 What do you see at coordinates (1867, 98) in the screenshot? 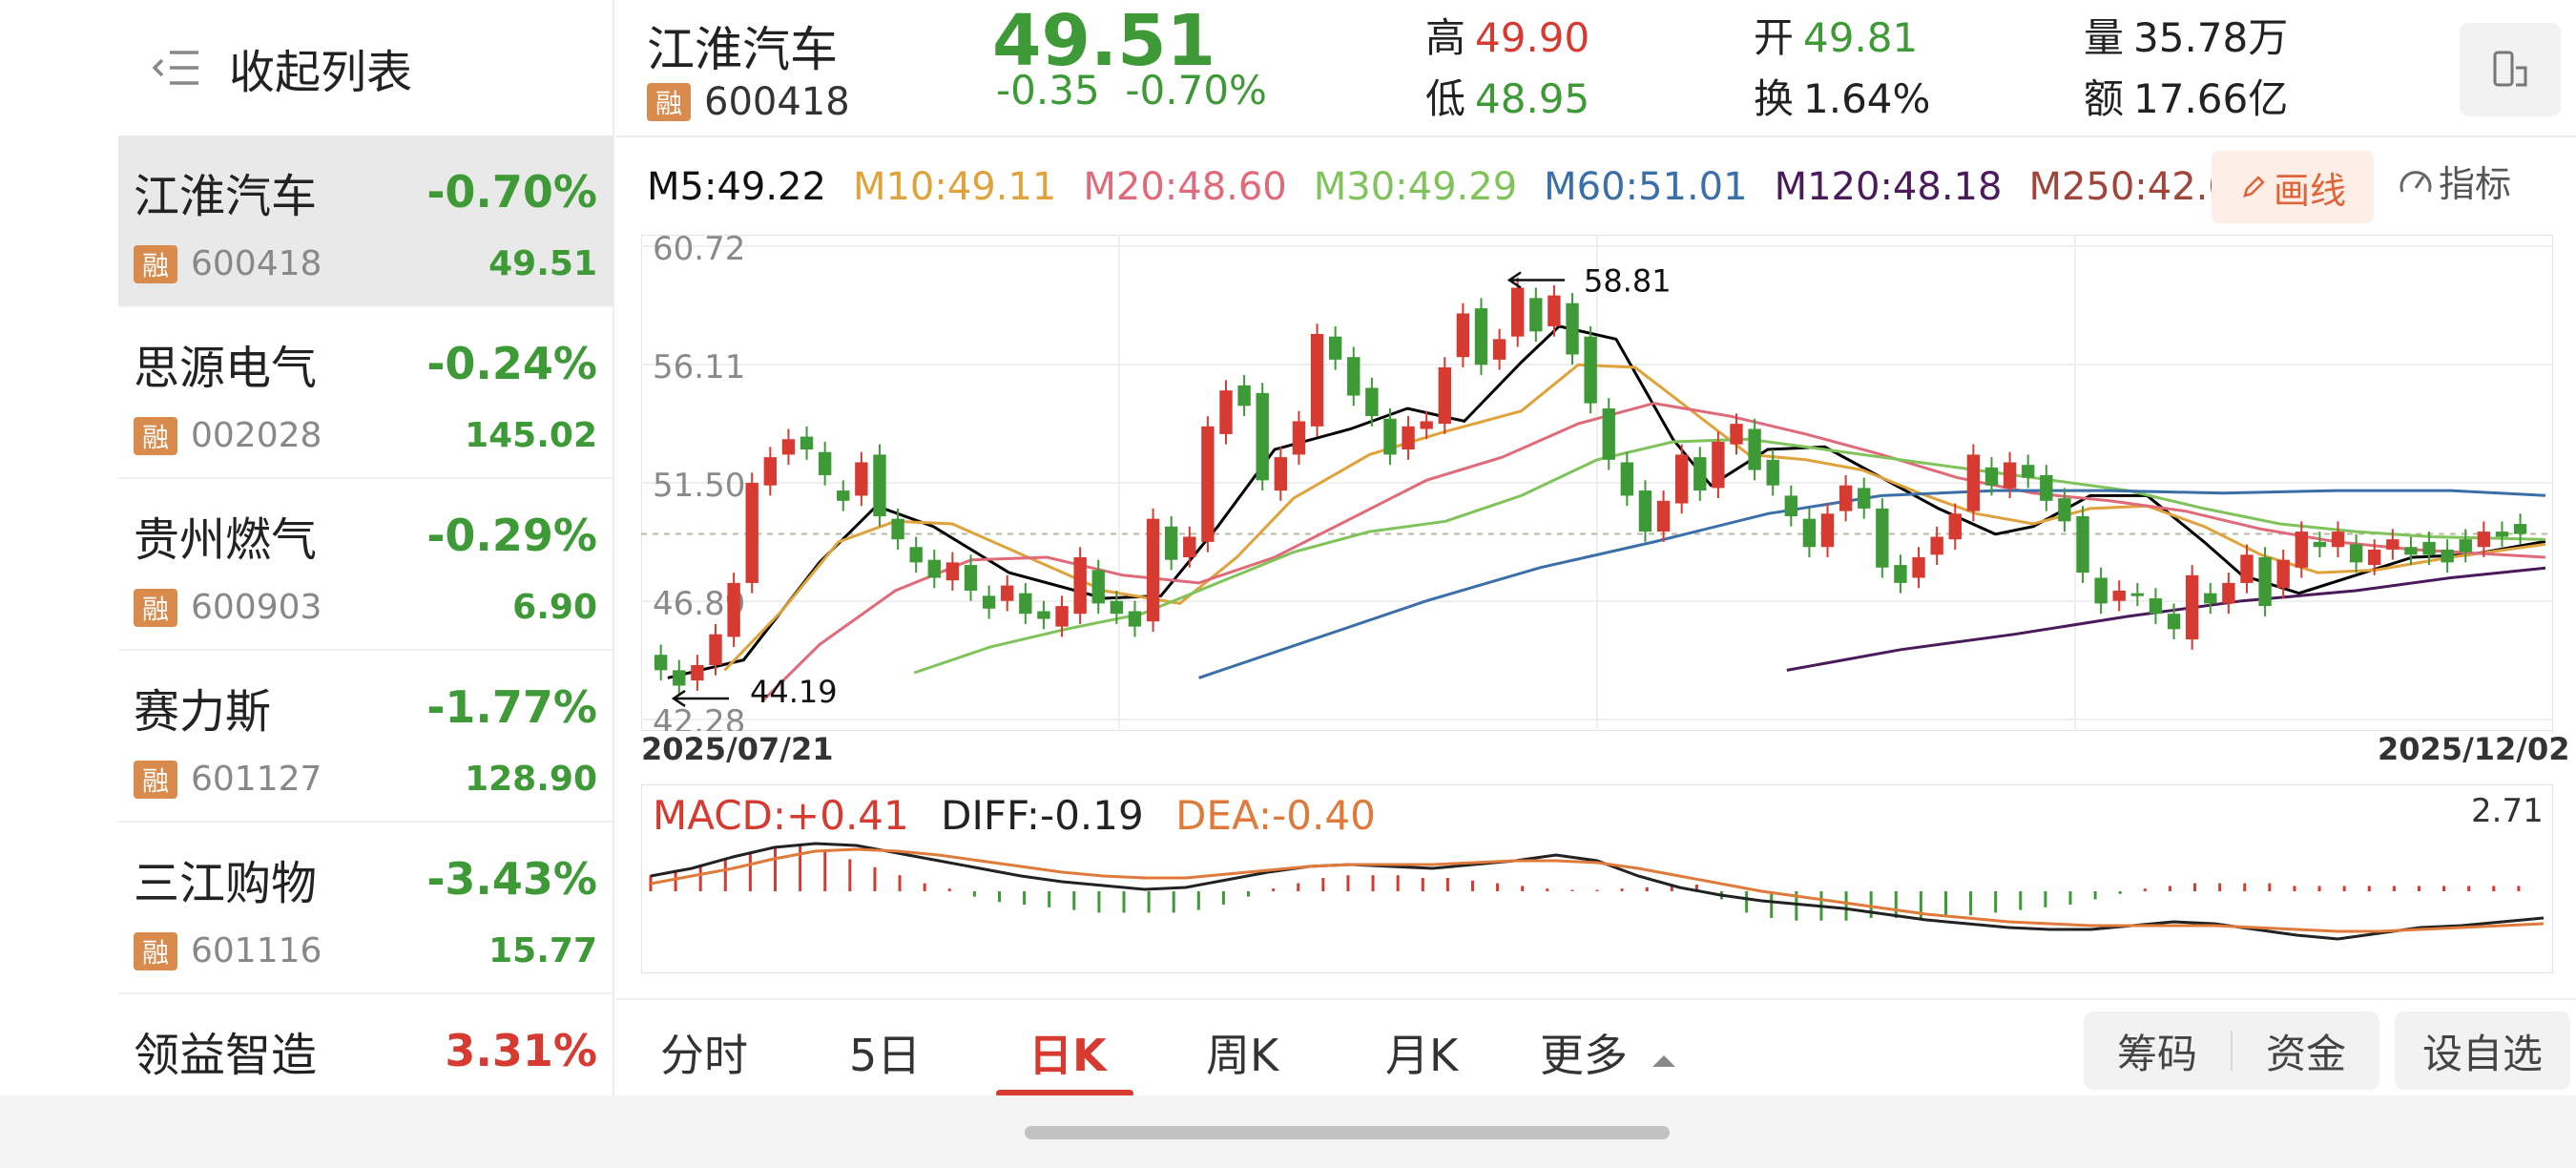
I see `stat-turnover-value: 1.64%` at bounding box center [1867, 98].